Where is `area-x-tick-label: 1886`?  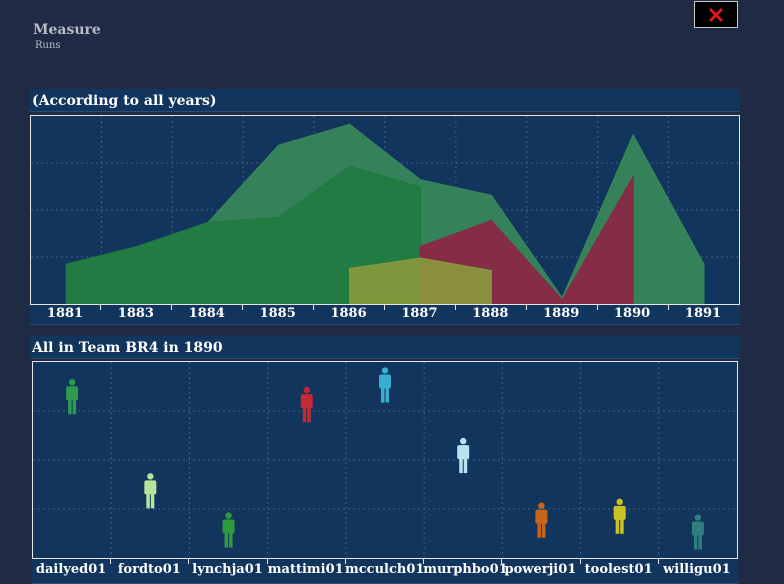
area-x-tick-label: 1886 is located at coordinates (348, 313).